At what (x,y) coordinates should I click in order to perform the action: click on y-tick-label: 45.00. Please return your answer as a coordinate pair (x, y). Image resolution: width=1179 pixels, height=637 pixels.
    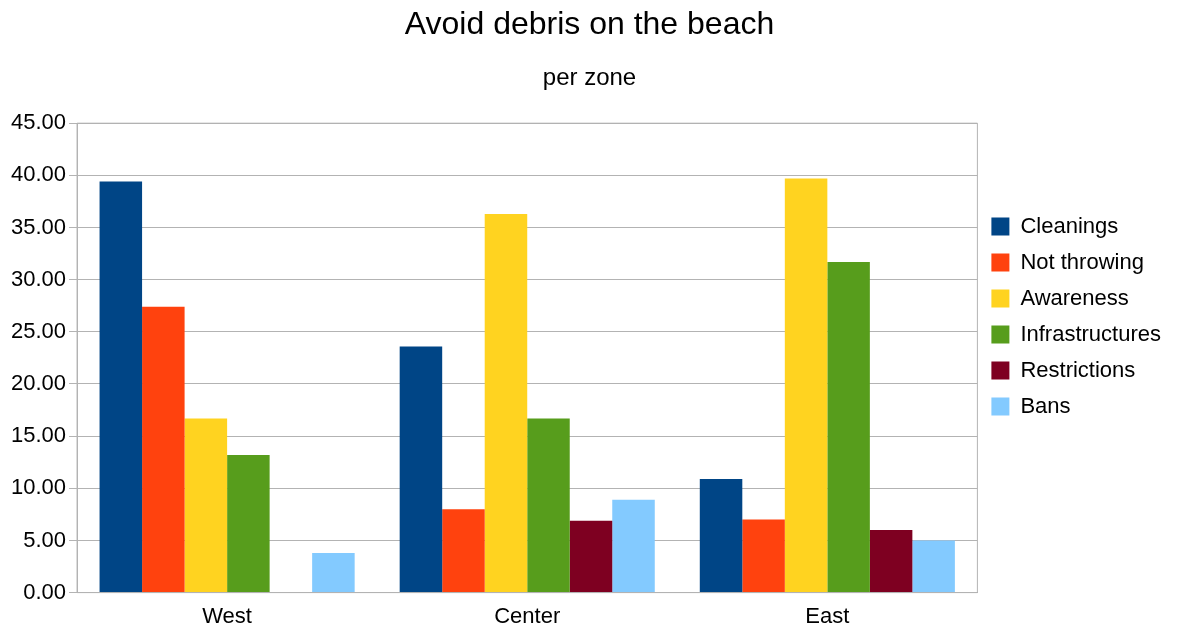
    Looking at the image, I should click on (38, 122).